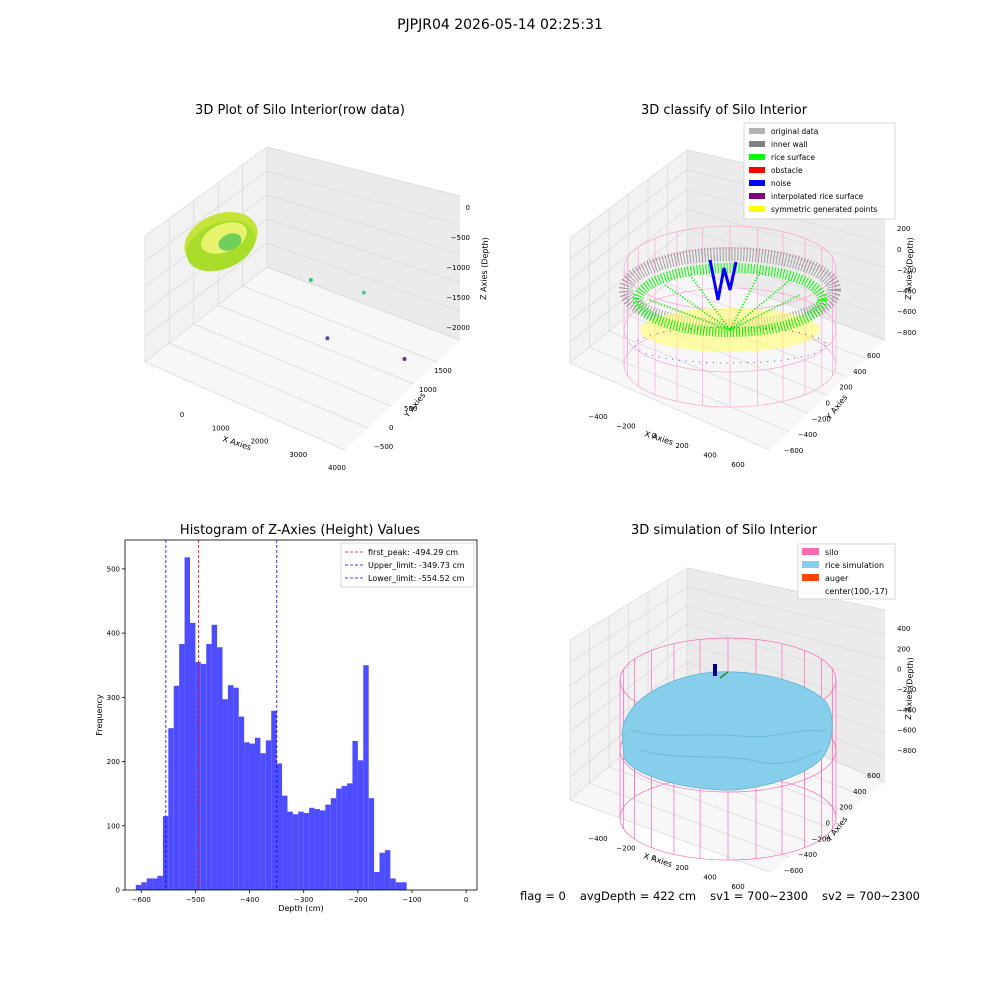 The height and width of the screenshot is (1000, 1000). What do you see at coordinates (500, 25) in the screenshot?
I see `figure-title: PJPJR04 2026-05-14 02:25:31` at bounding box center [500, 25].